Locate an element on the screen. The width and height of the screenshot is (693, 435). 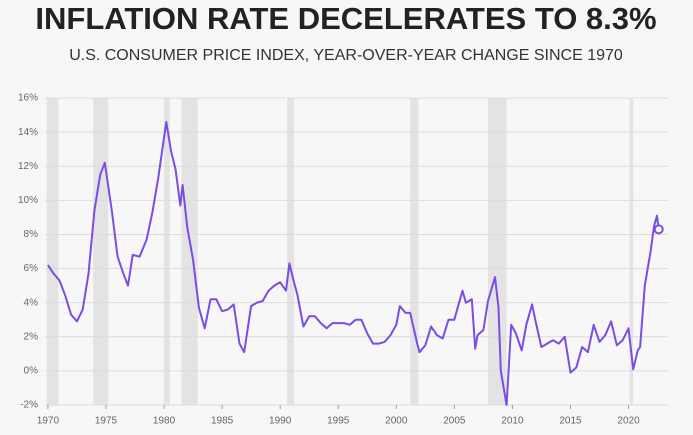
x-tick-label: 2005 is located at coordinates (454, 421).